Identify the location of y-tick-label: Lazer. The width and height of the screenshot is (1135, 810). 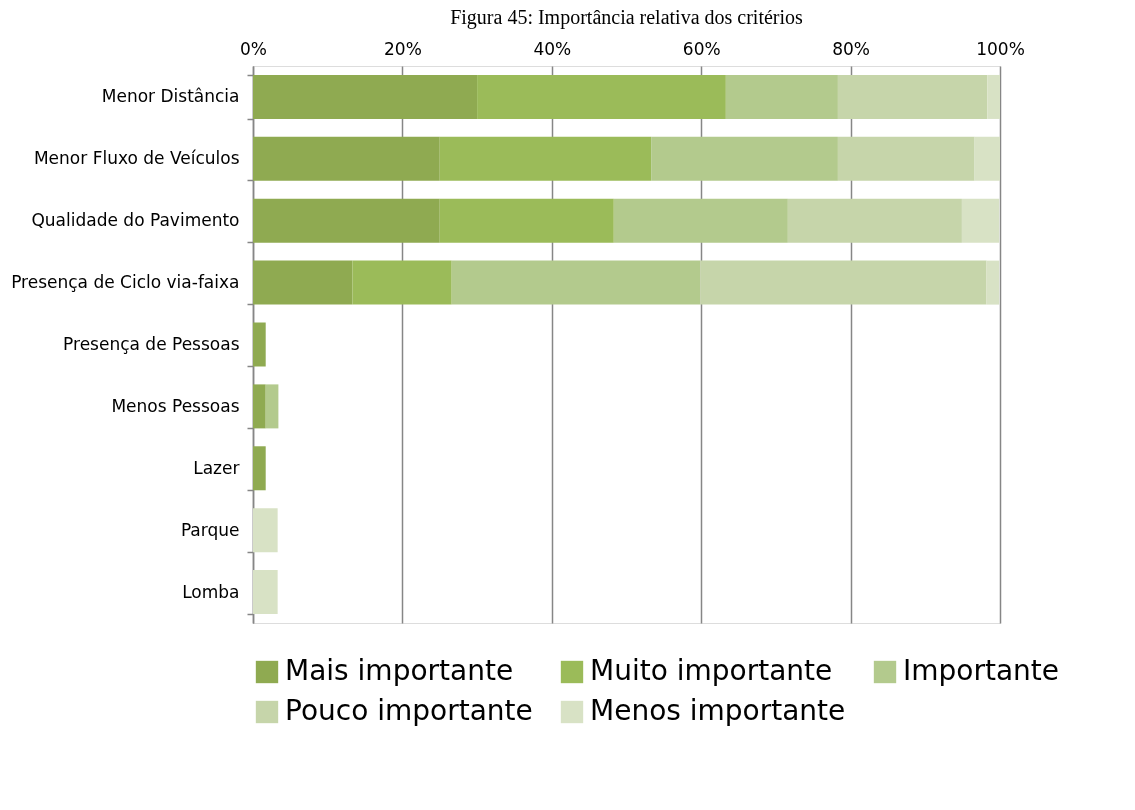
(216, 467).